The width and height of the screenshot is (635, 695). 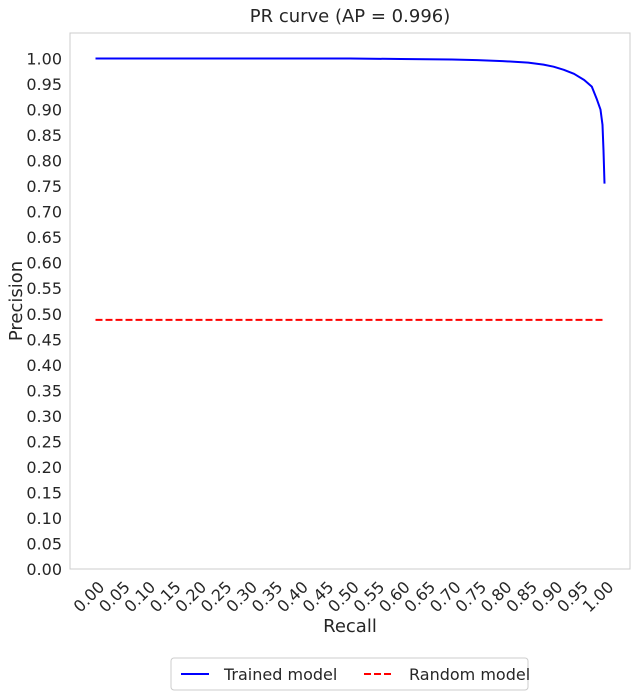 I want to click on y-tick-label: 0.15, so click(x=44, y=492).